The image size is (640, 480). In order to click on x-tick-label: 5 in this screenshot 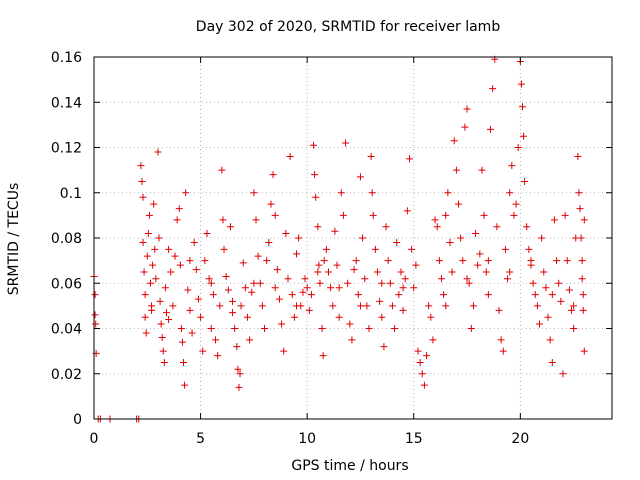, I will do `click(200, 439)`.